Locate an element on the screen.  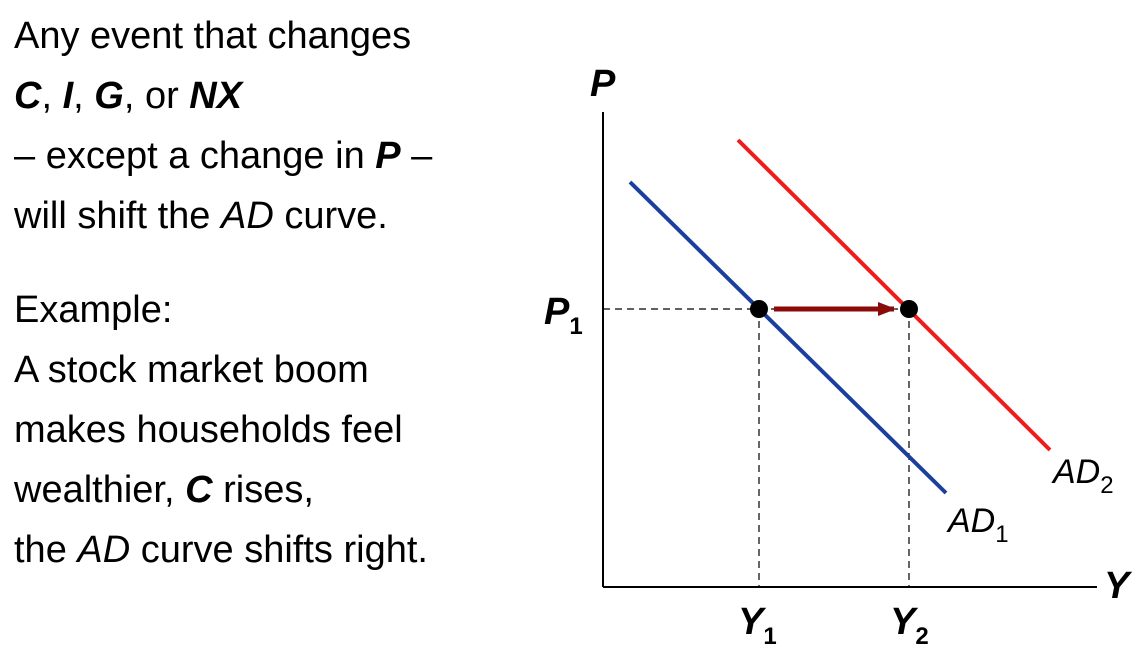
x-axis-label: Y is located at coordinates (1118, 586).